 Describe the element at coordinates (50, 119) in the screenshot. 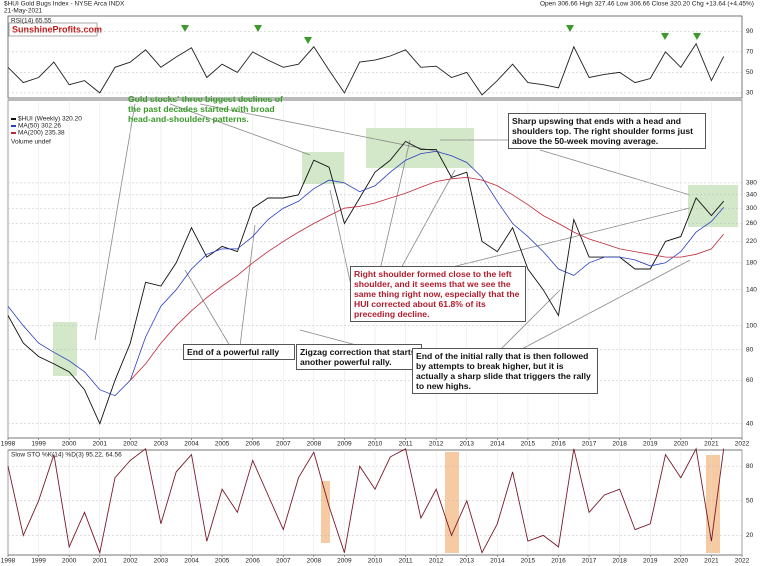

I see `legend-entry: $HUI (Weekly) 320.20` at that location.